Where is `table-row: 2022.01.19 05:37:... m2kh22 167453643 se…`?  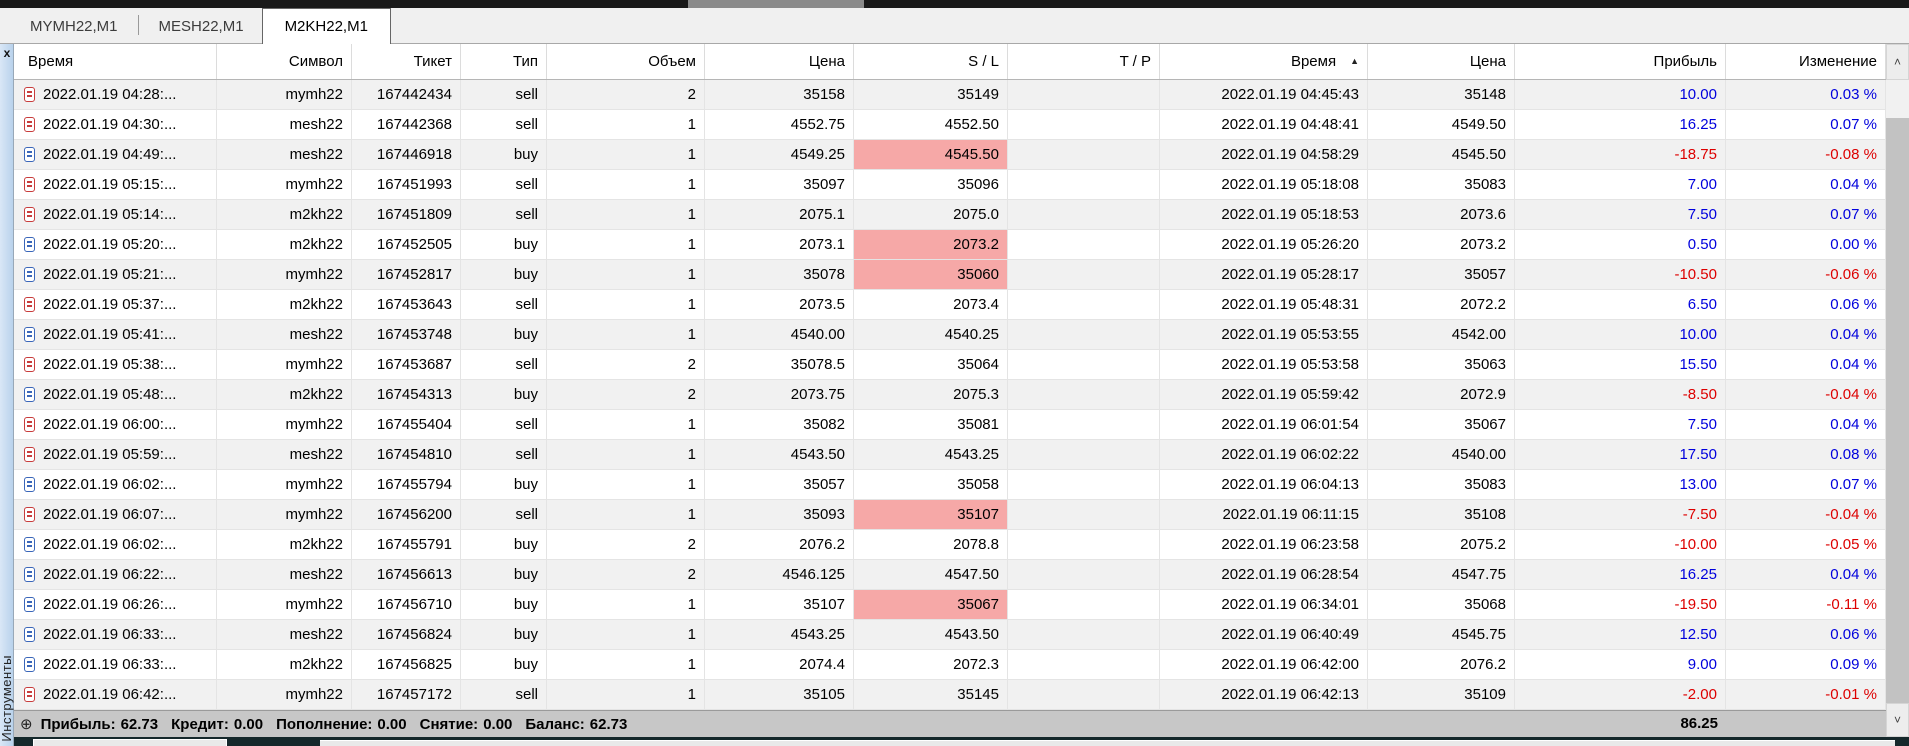
table-row: 2022.01.19 05:37:... m2kh22 167453643 se… is located at coordinates (950, 305).